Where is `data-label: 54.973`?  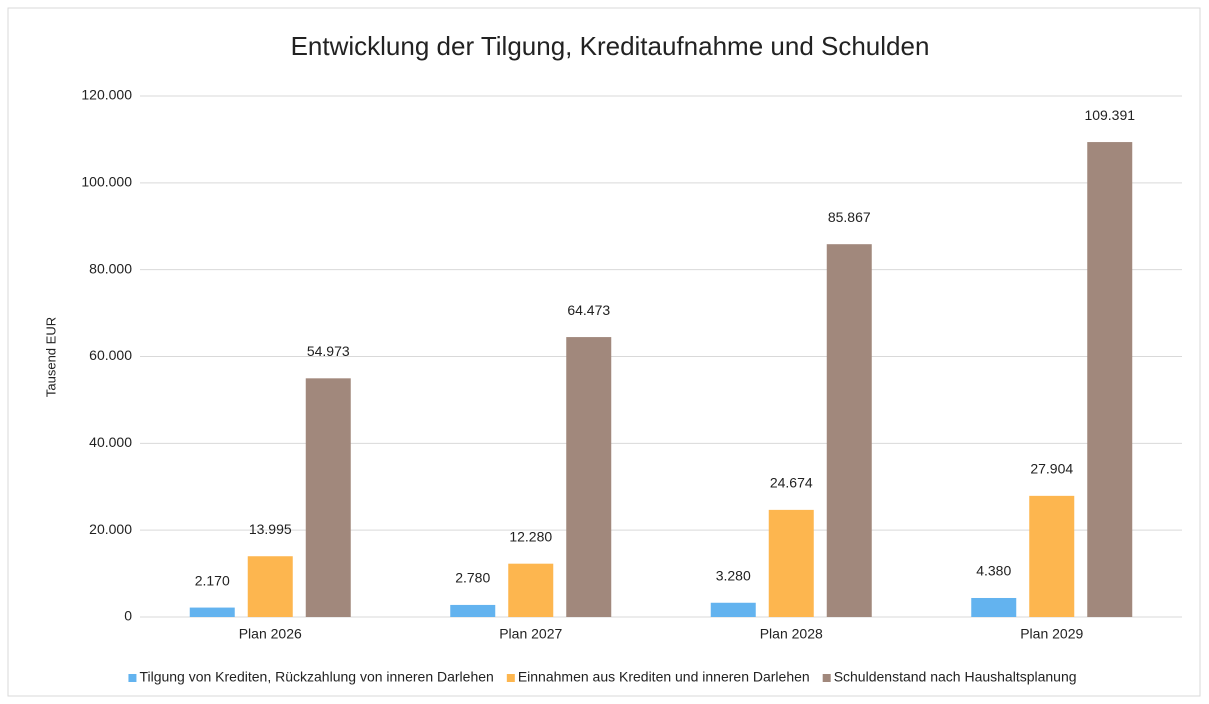 data-label: 54.973 is located at coordinates (328, 351).